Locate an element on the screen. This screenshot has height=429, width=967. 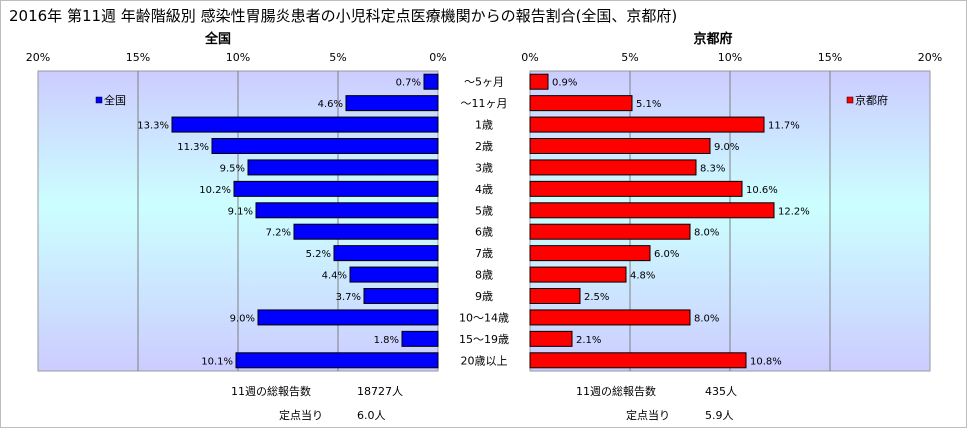
left-total-value: 18727人 is located at coordinates (380, 391).